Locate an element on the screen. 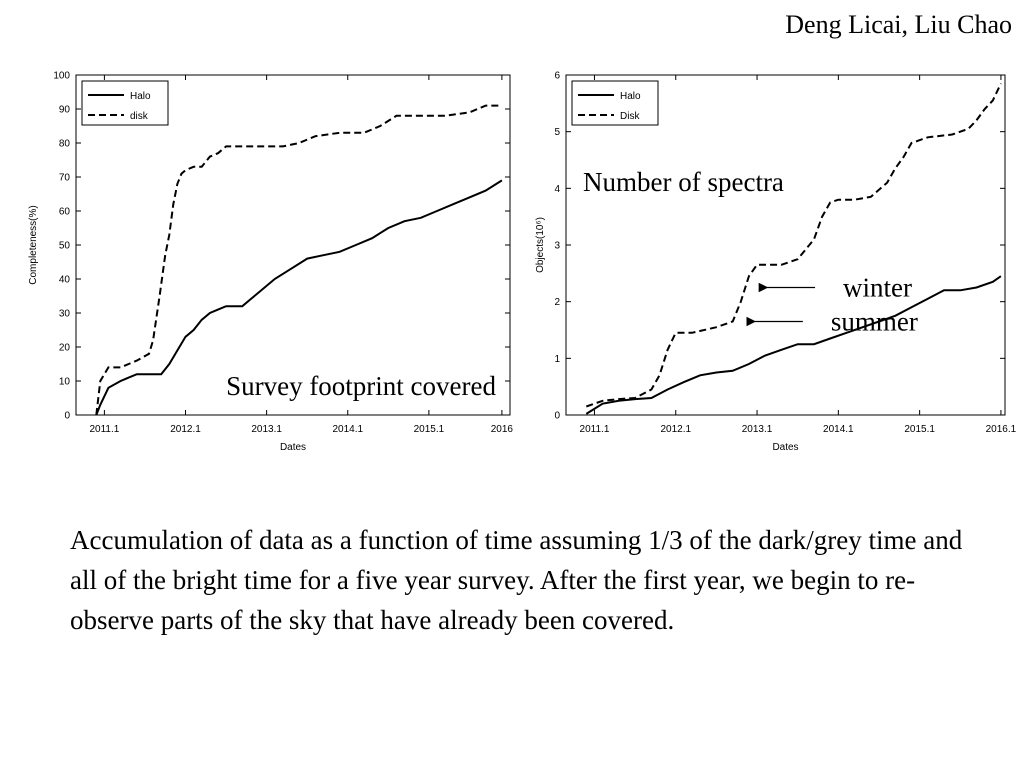  y-tick-label: 30 is located at coordinates (65, 314).